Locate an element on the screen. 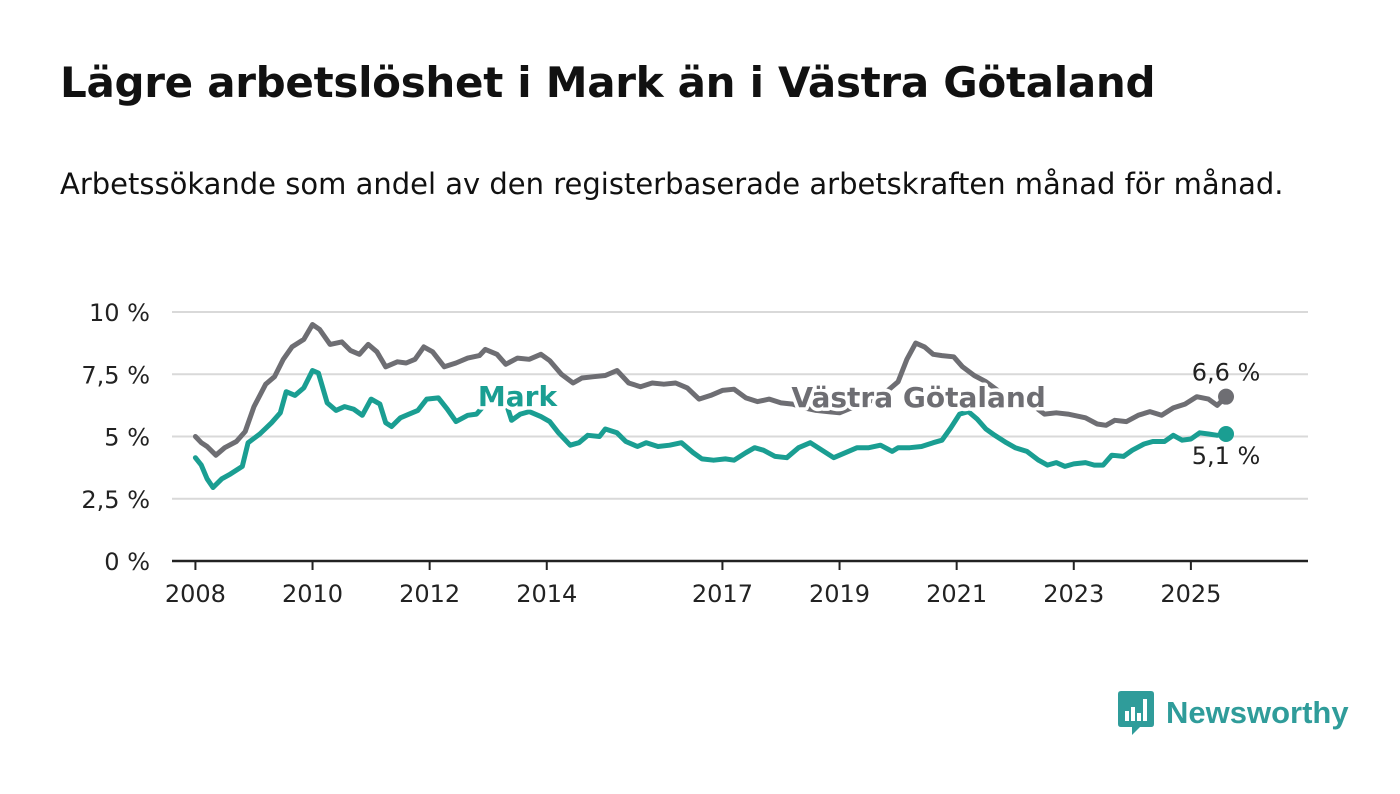  x-tick-label: 2023 is located at coordinates (1073, 594).